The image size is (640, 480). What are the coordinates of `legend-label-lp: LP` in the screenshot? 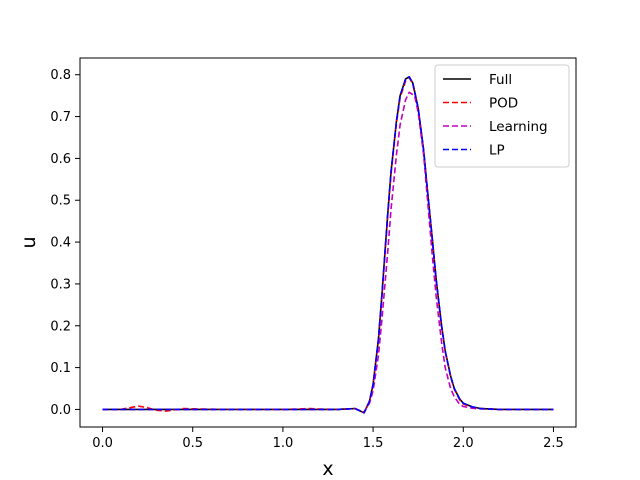 It's located at (497, 151).